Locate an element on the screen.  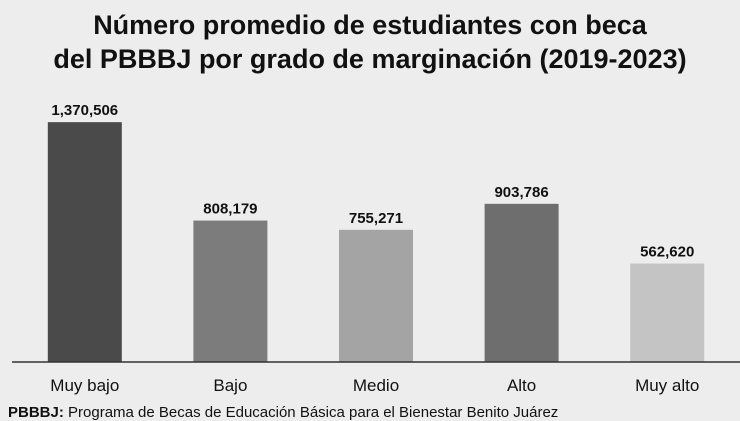
category-label-2: Medio is located at coordinates (376, 385).